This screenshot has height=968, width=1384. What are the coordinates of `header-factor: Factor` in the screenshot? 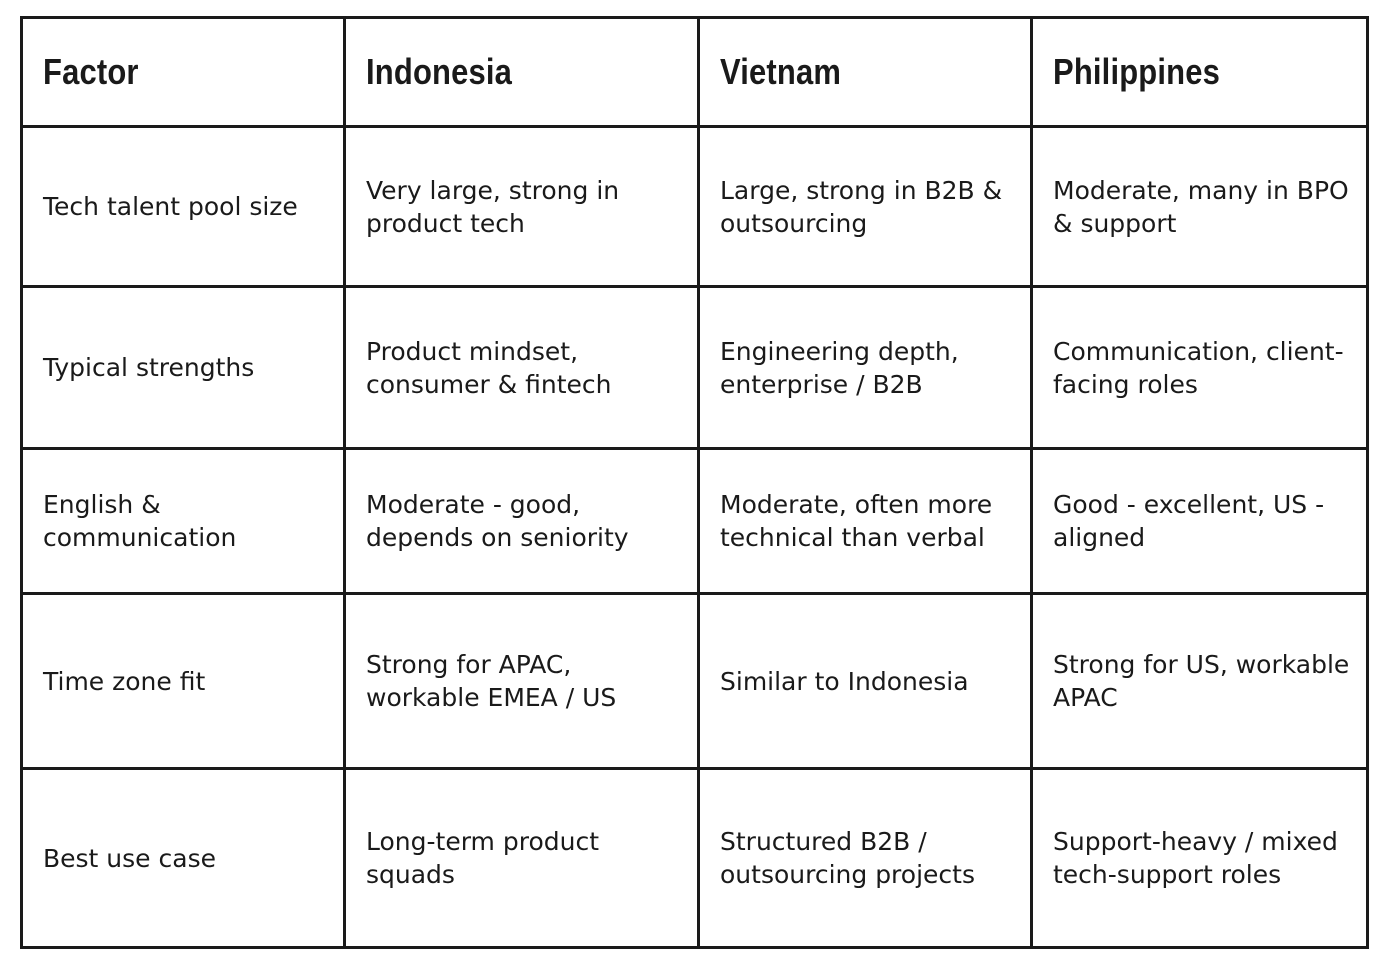 It's located at (183, 72).